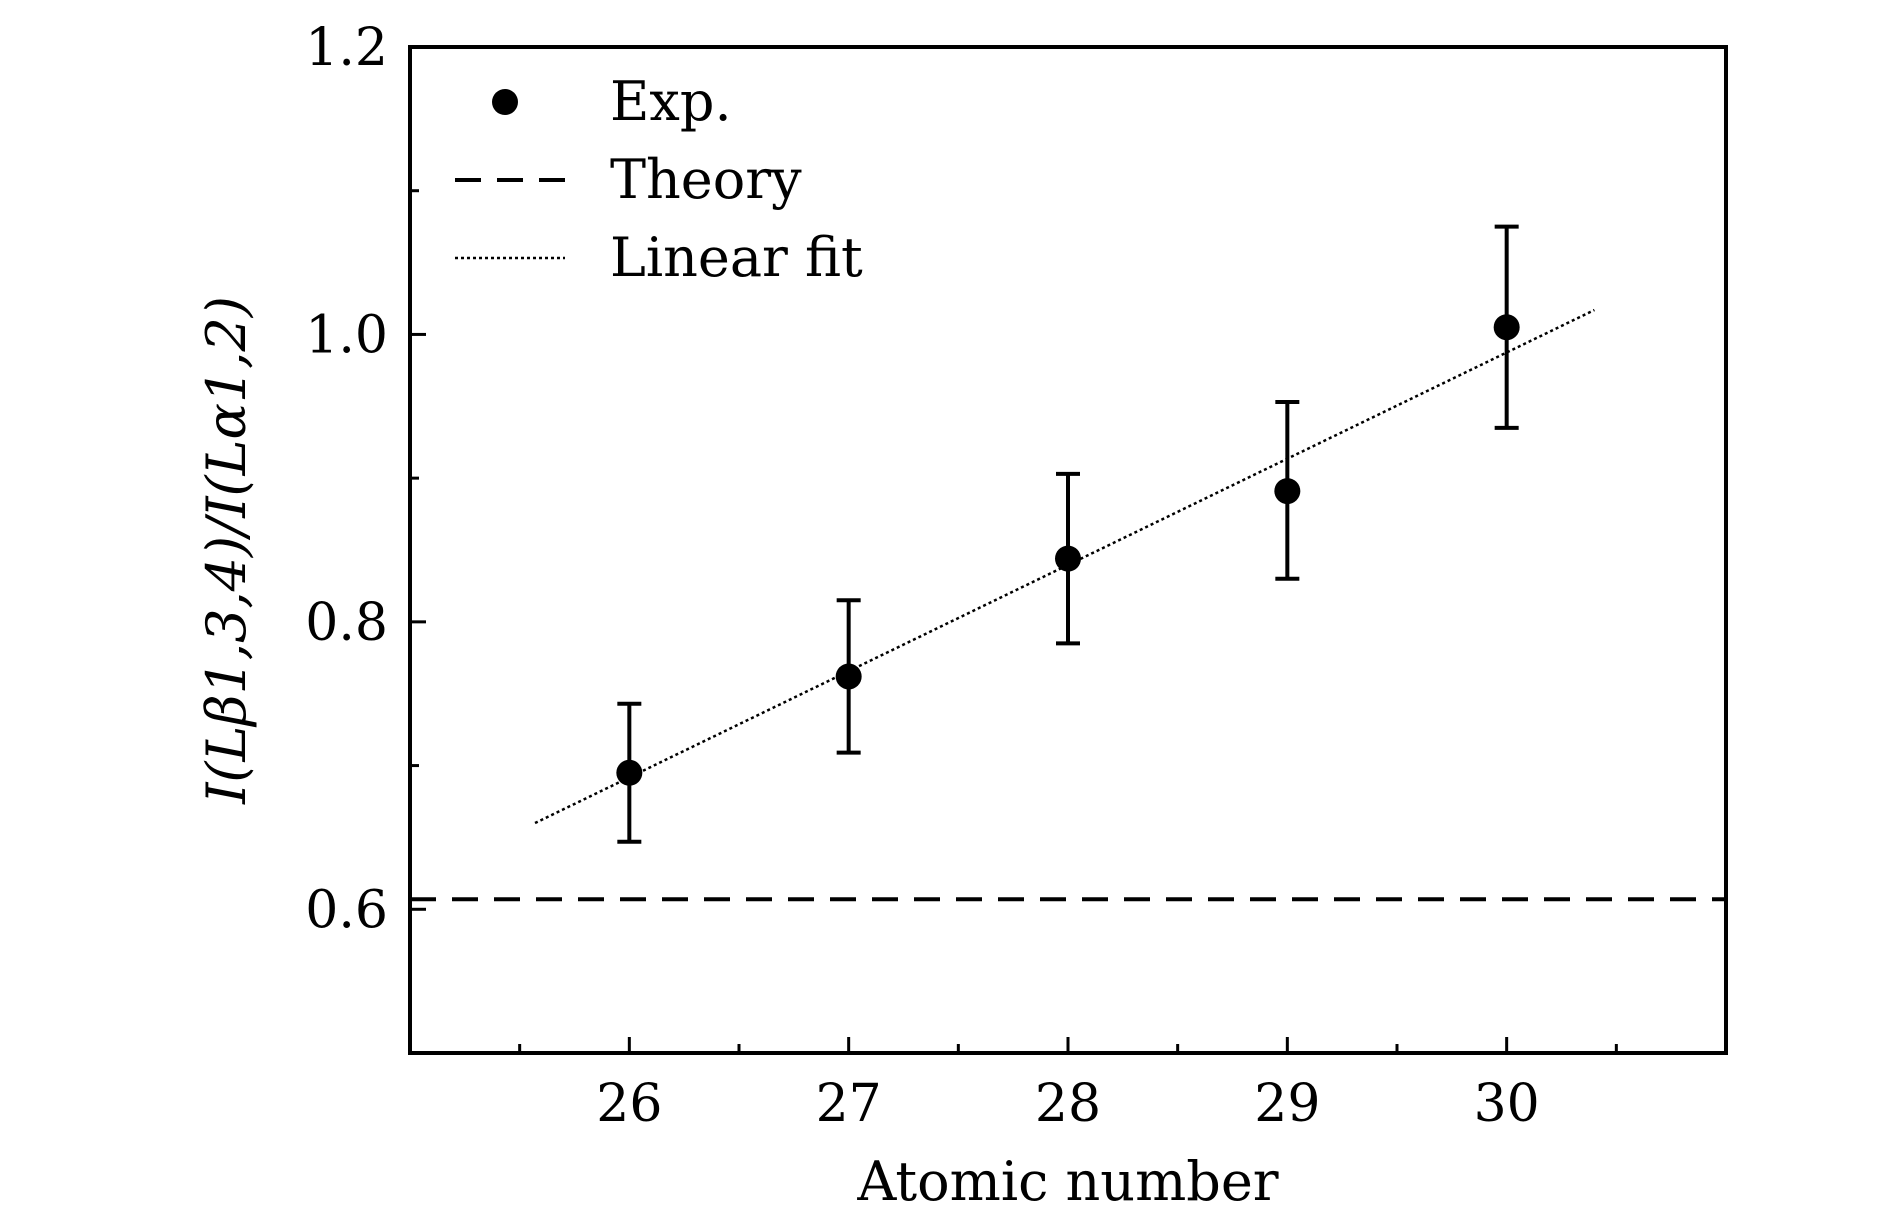 The height and width of the screenshot is (1217, 1890). Describe the element at coordinates (1287, 1104) in the screenshot. I see `x-tick-label: 29` at that location.